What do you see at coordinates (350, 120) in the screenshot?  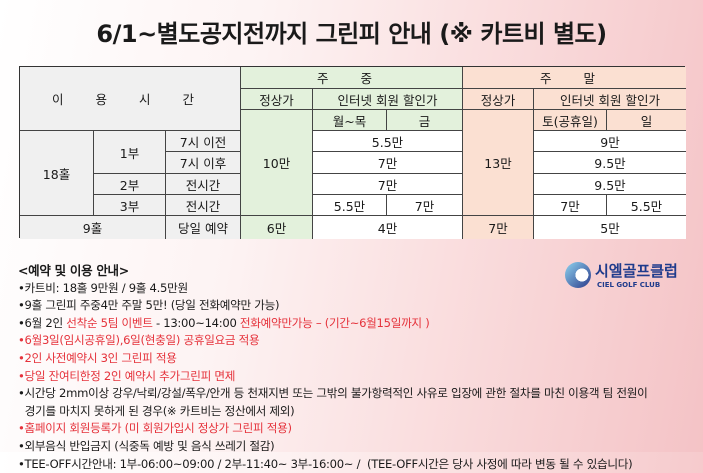 I see `mon-thu-header: 월~목` at bounding box center [350, 120].